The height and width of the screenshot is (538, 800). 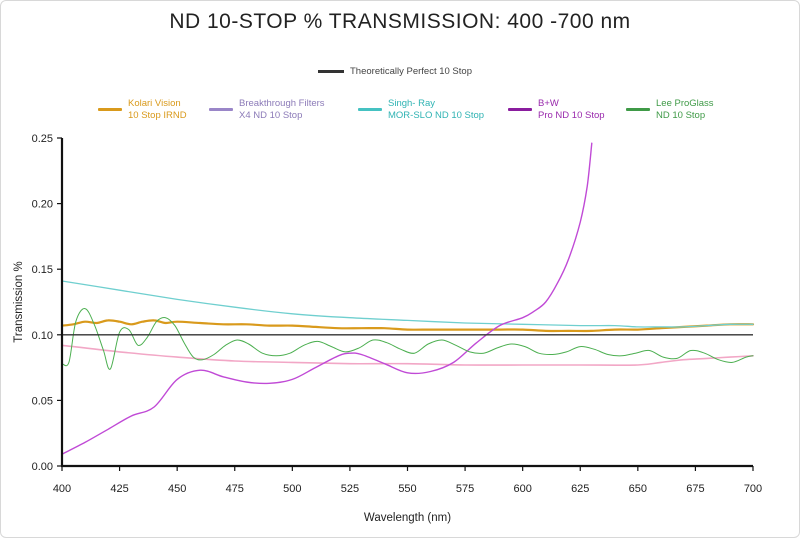 What do you see at coordinates (520, 109) in the screenshot?
I see `legend-bw-swatch` at bounding box center [520, 109].